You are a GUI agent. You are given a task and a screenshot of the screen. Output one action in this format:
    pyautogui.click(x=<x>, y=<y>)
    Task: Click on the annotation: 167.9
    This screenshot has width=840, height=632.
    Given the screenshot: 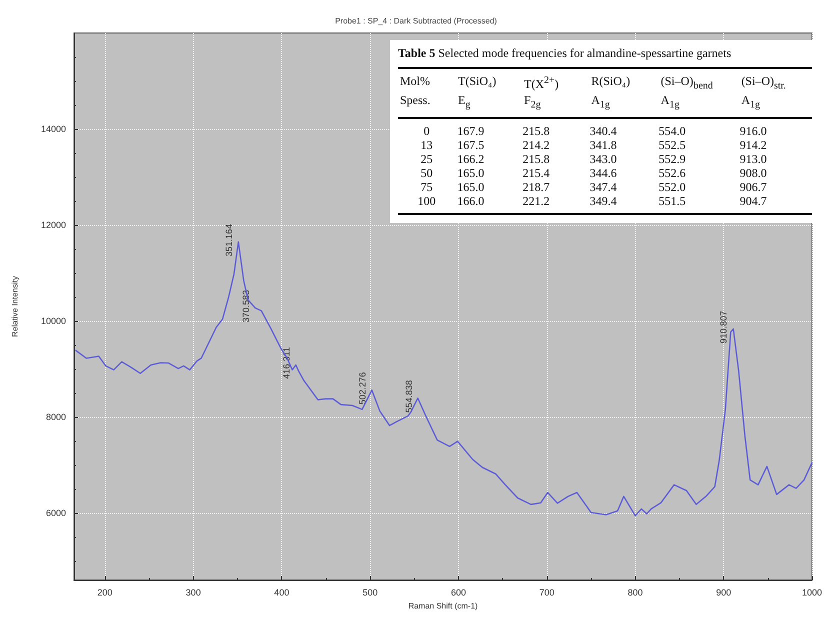 What is the action you would take?
    pyautogui.click(x=471, y=131)
    